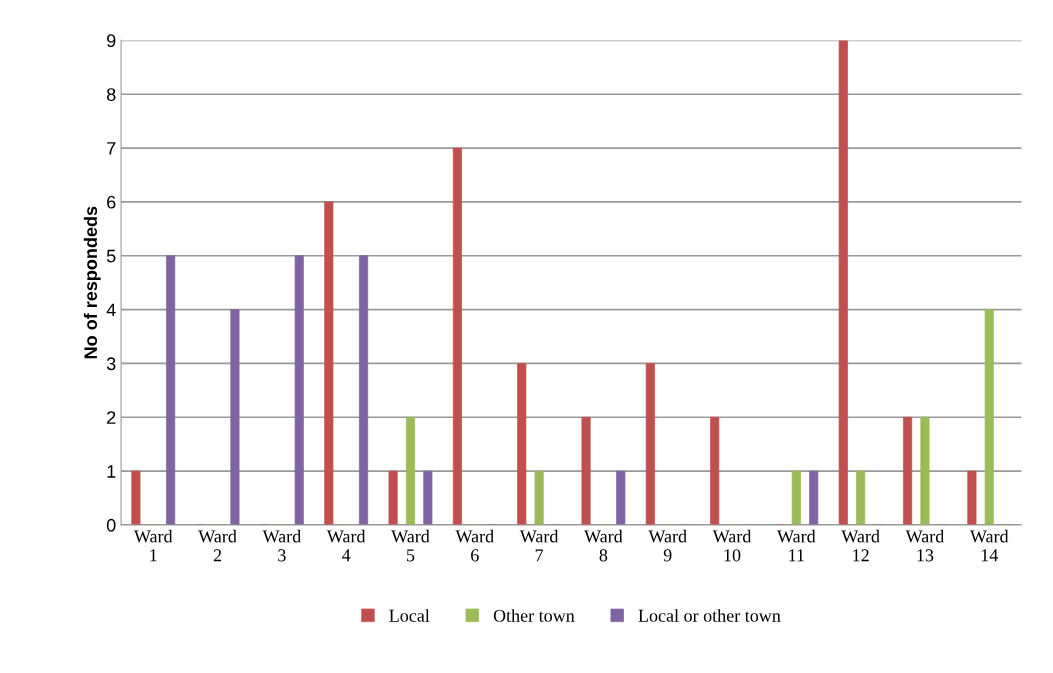 The image size is (1053, 673). I want to click on x-tick-label: Ward 6, so click(474, 545).